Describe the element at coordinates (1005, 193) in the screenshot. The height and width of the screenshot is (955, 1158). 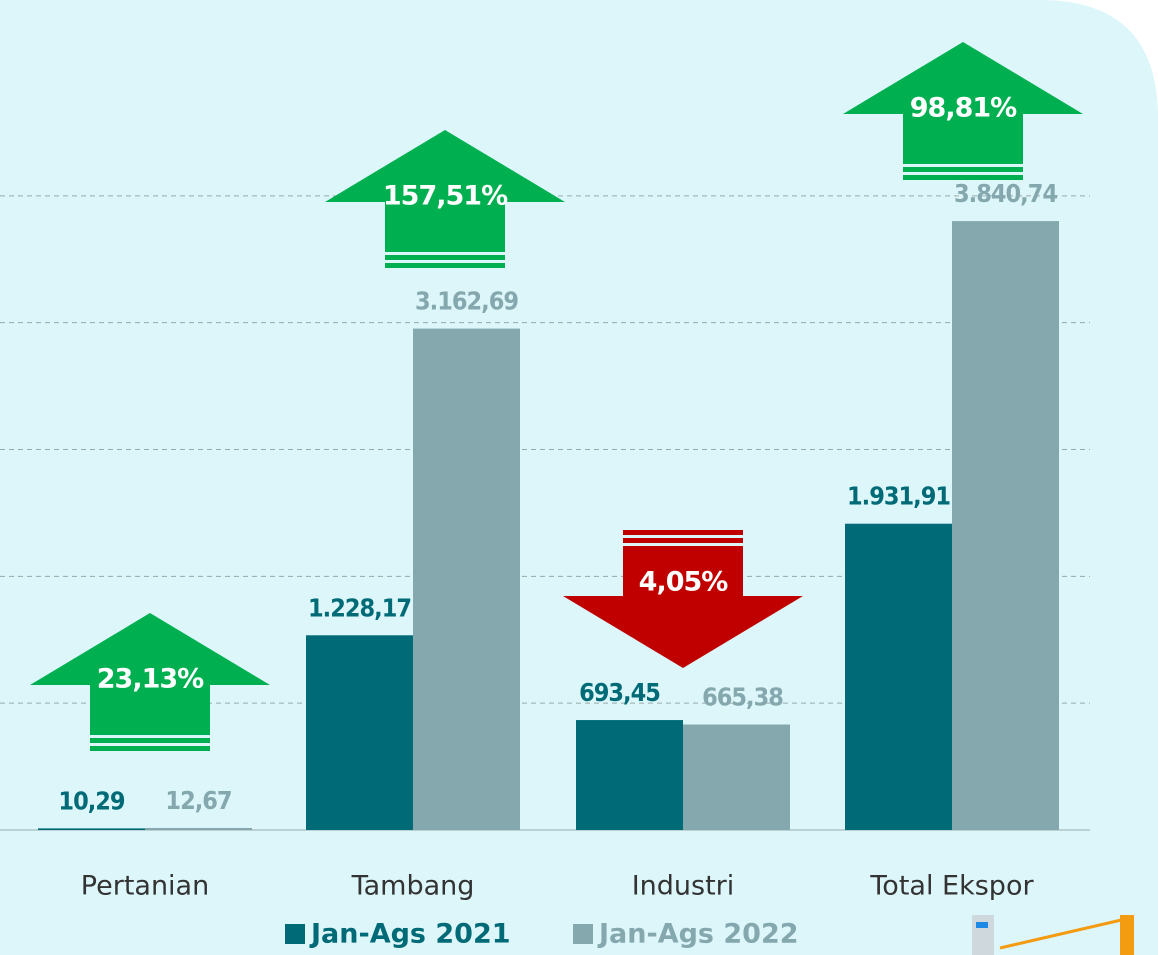
I see `value-label: 3.840,74` at that location.